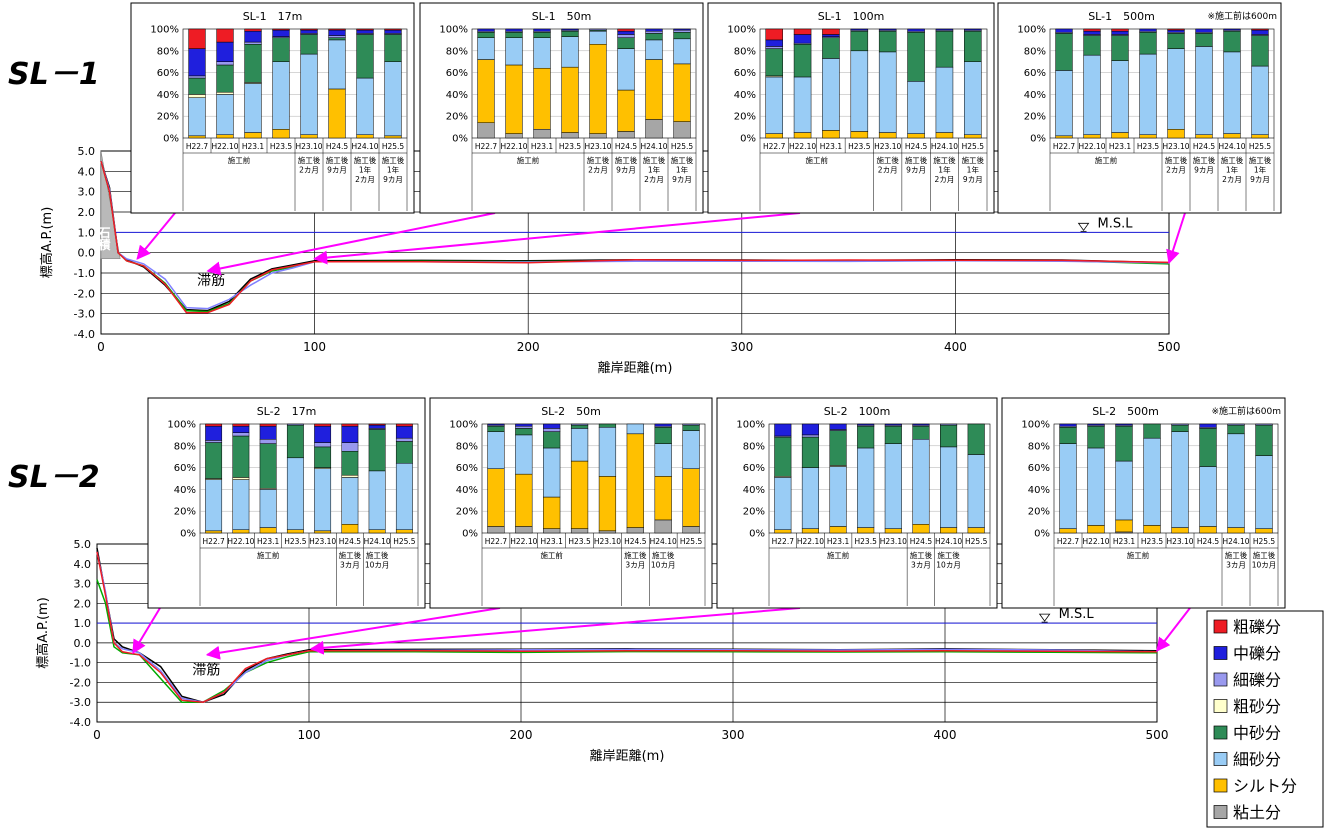 Image resolution: width=1327 pixels, height=836 pixels. Describe the element at coordinates (857, 411) in the screenshot. I see `panel-title: SL-2 100m` at that location.